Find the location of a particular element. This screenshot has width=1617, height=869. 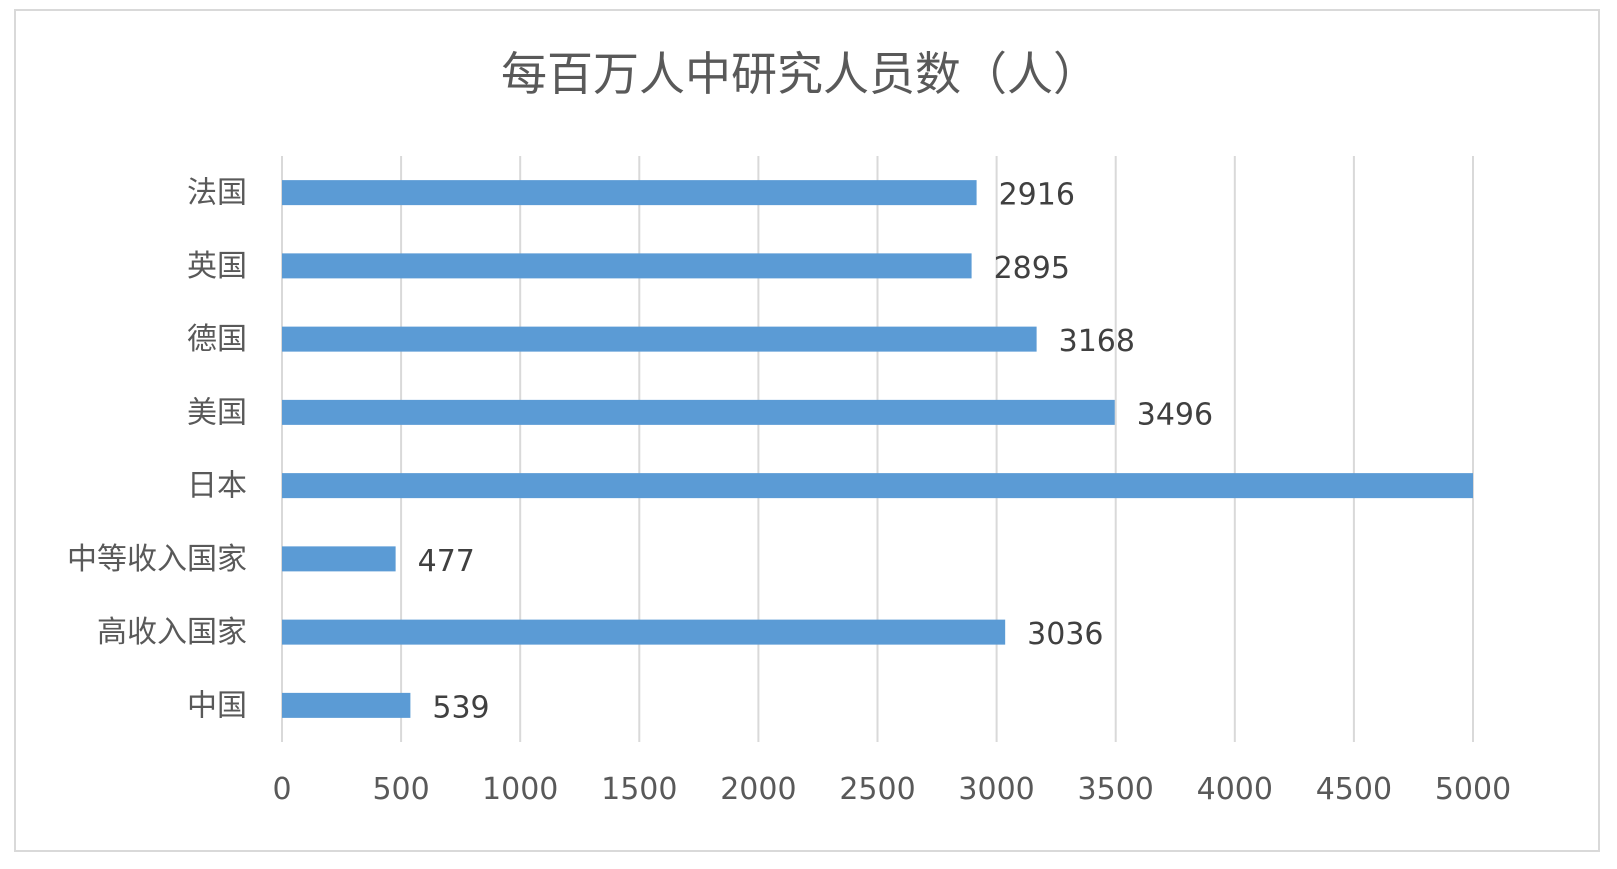

category-label: 美国 is located at coordinates (217, 412).